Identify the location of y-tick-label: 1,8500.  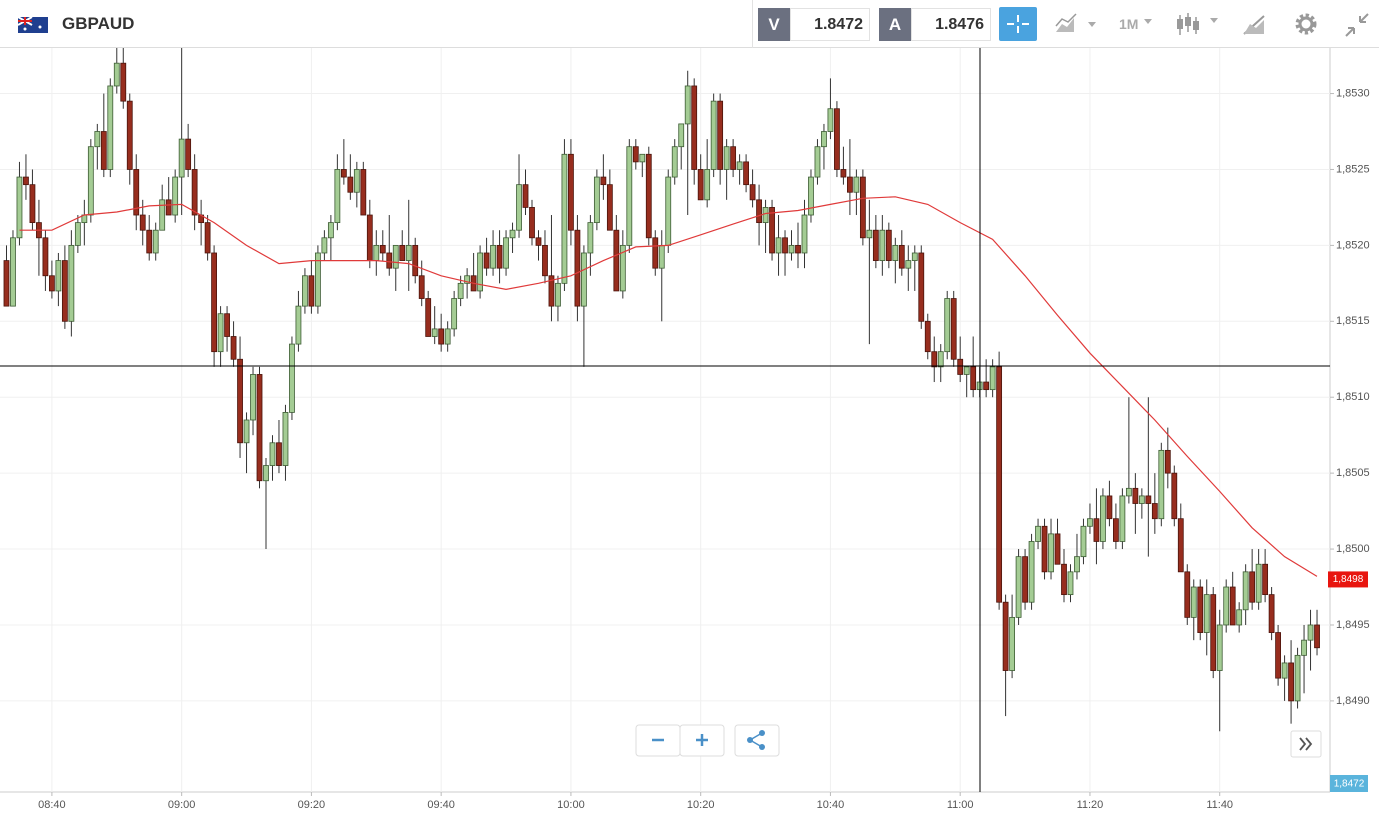
(1353, 549).